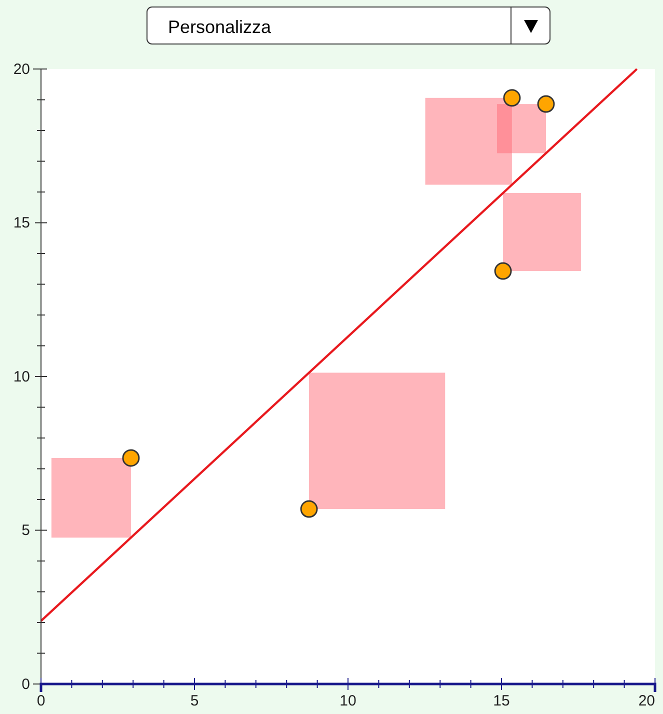 This screenshot has height=714, width=663. What do you see at coordinates (348, 25) in the screenshot?
I see `dropdown: Personalizza` at bounding box center [348, 25].